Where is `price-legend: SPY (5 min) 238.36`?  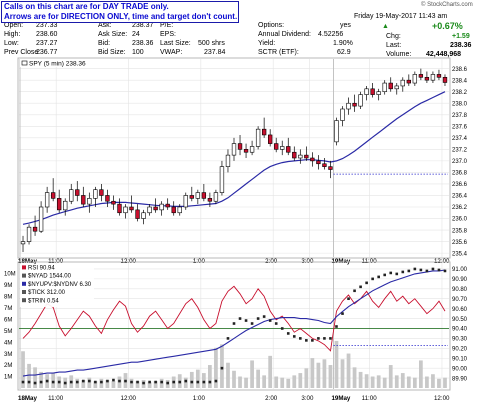 price-legend: SPY (5 min) 238.36 is located at coordinates (57, 64).